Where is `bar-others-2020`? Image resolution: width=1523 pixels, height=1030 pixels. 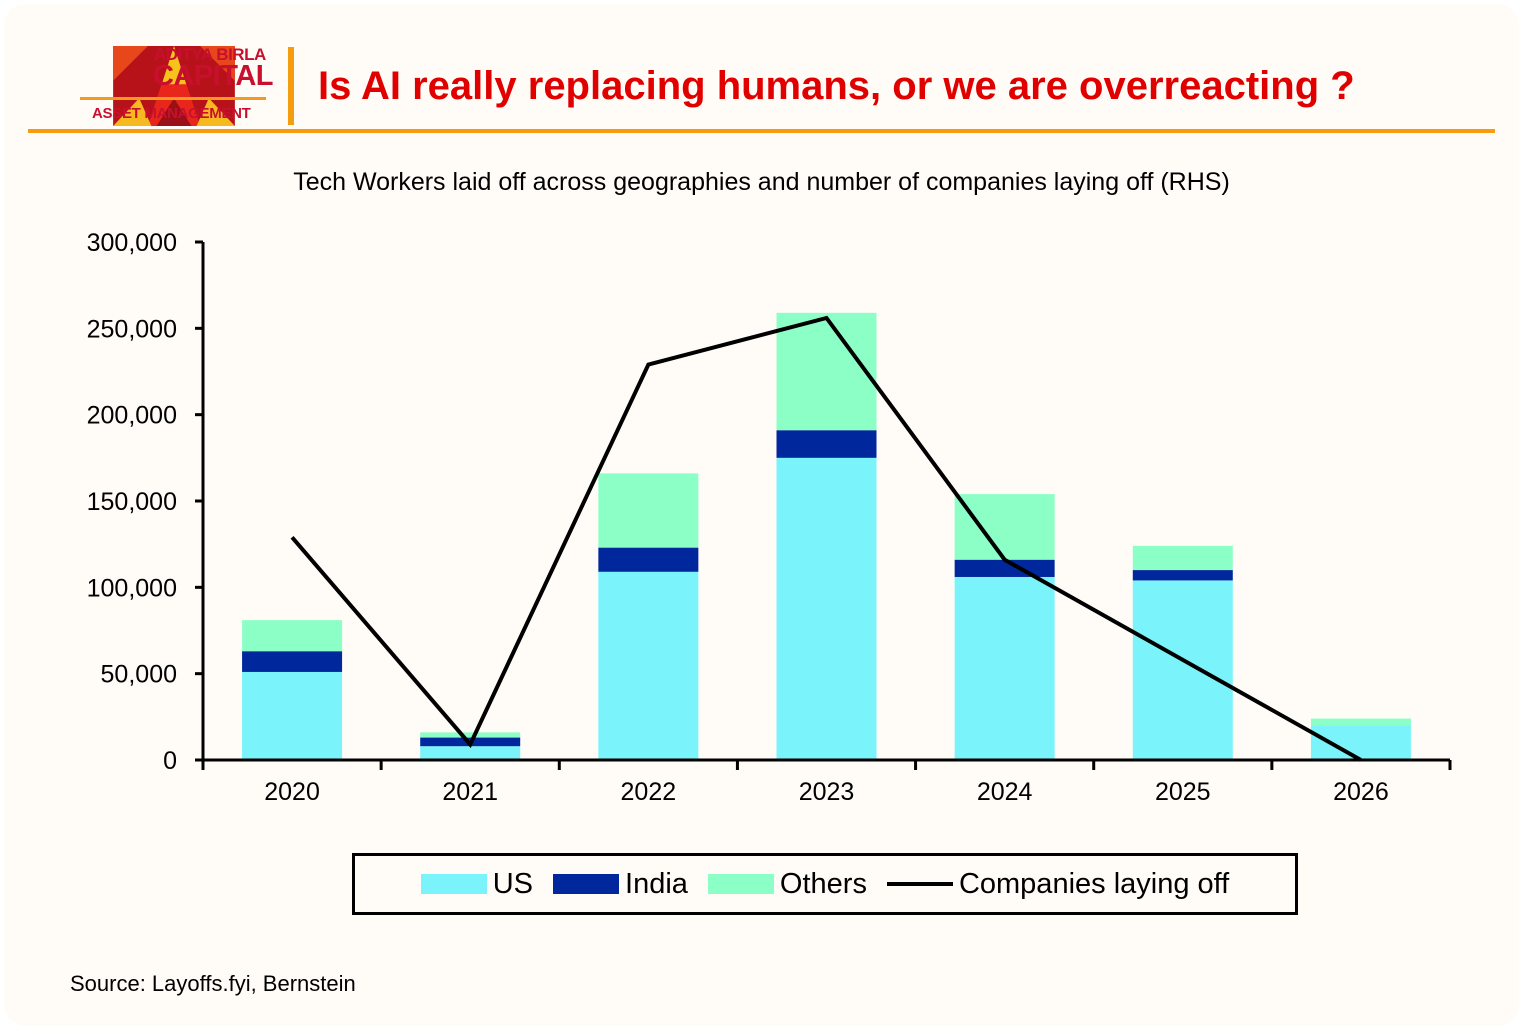
bar-others-2020 is located at coordinates (292, 636).